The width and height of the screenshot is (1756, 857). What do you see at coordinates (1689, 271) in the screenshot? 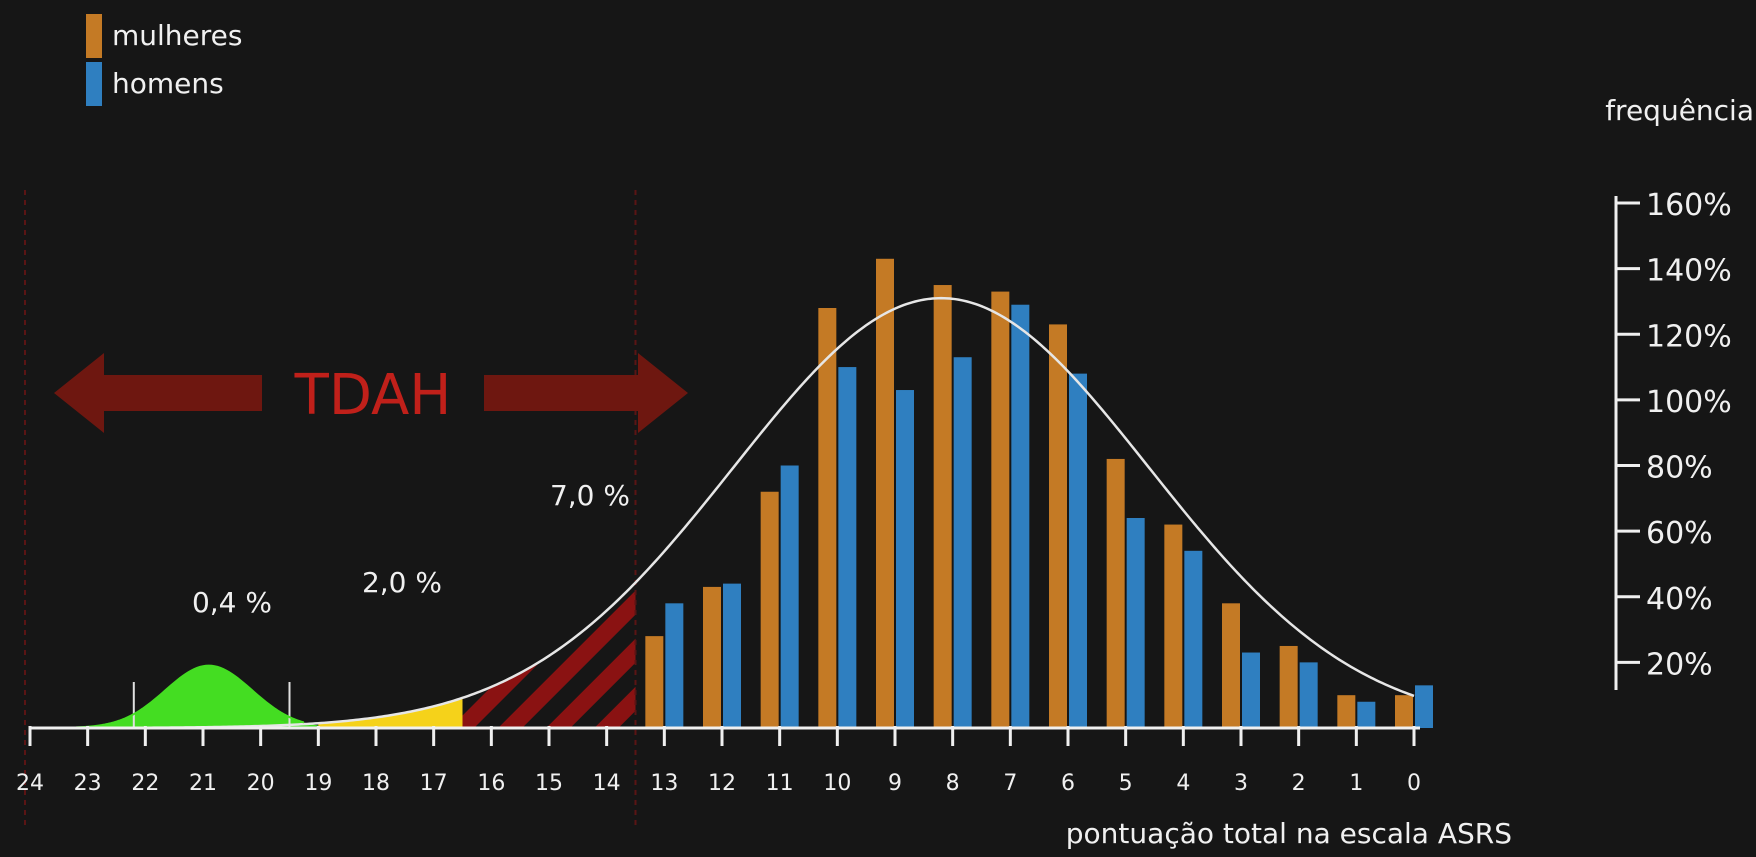
I see `y-tick-label-140: 140%` at bounding box center [1689, 271].